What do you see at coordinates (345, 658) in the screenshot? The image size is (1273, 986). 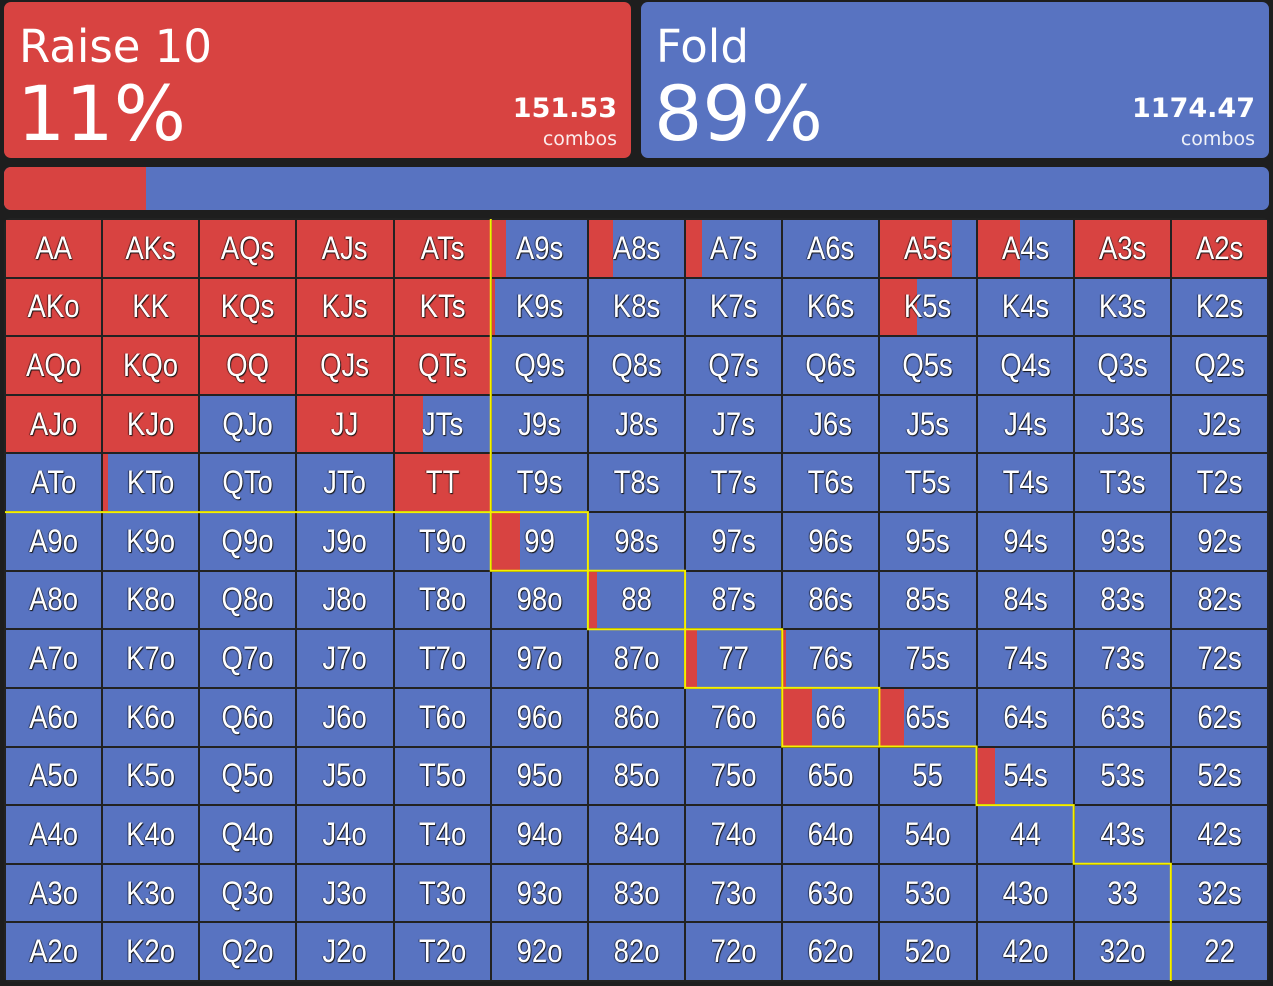 I see `hand-cell-J7o: J7o` at bounding box center [345, 658].